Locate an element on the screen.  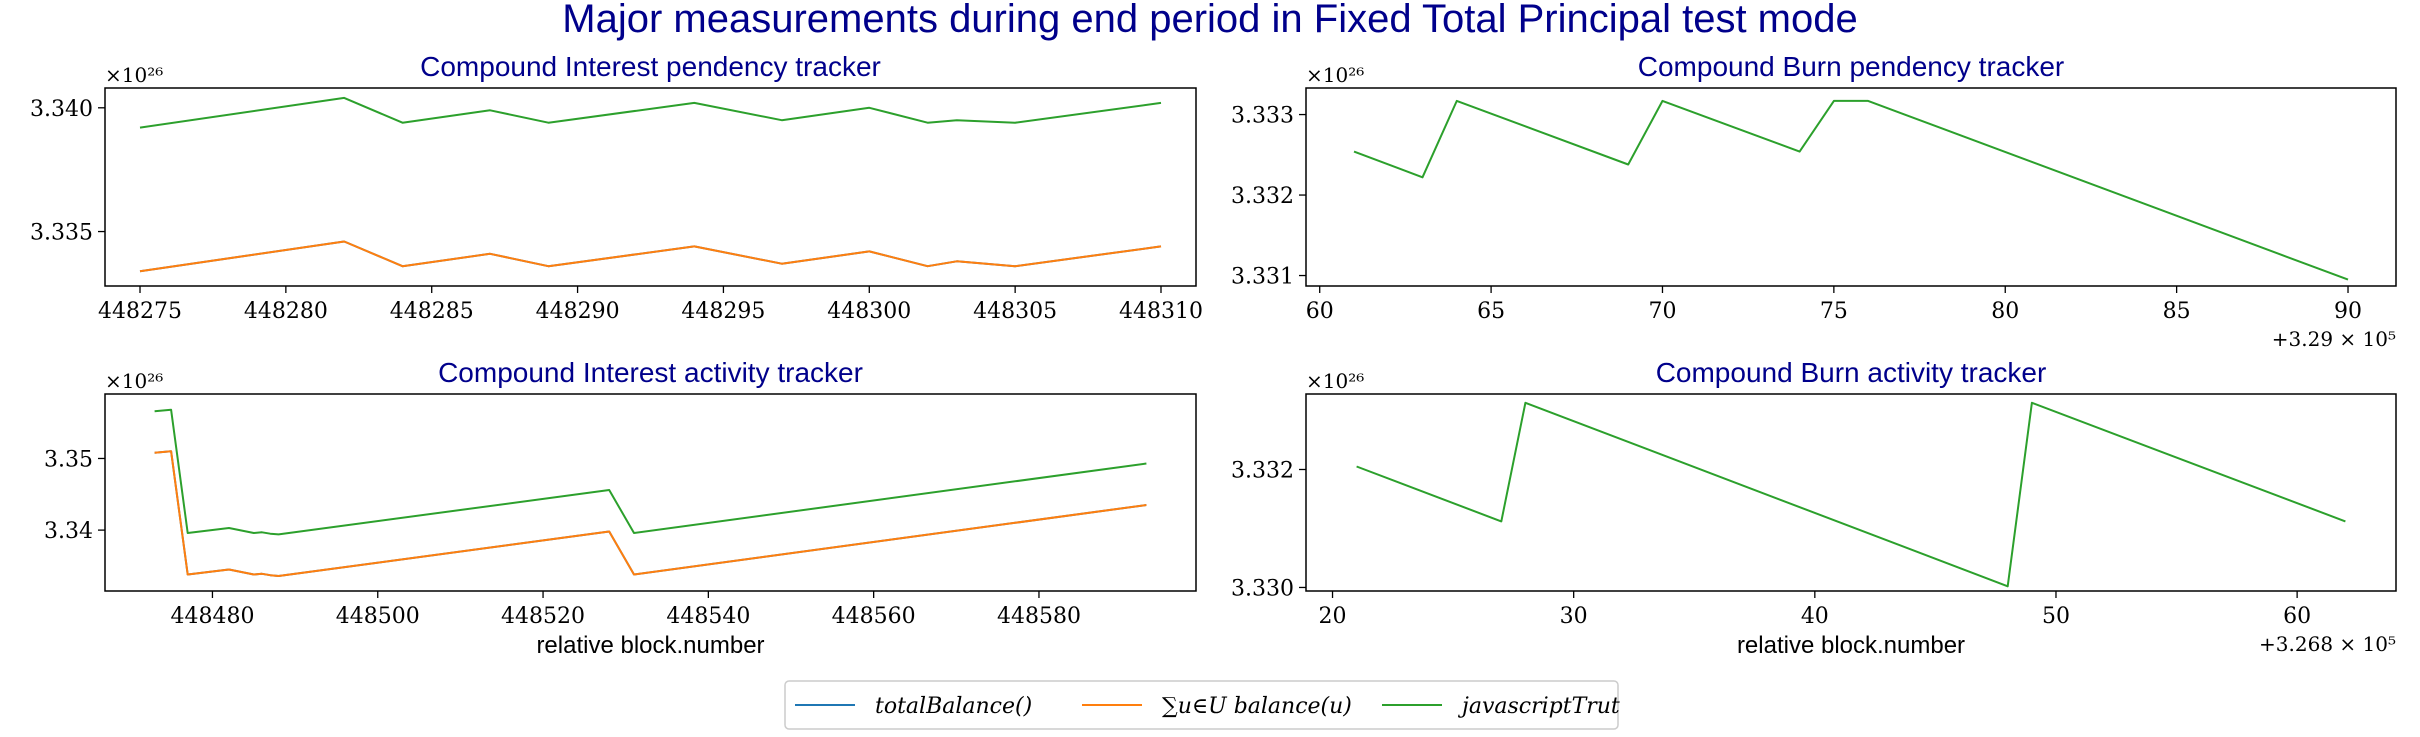
x-tick-label: 50 is located at coordinates (2056, 616).